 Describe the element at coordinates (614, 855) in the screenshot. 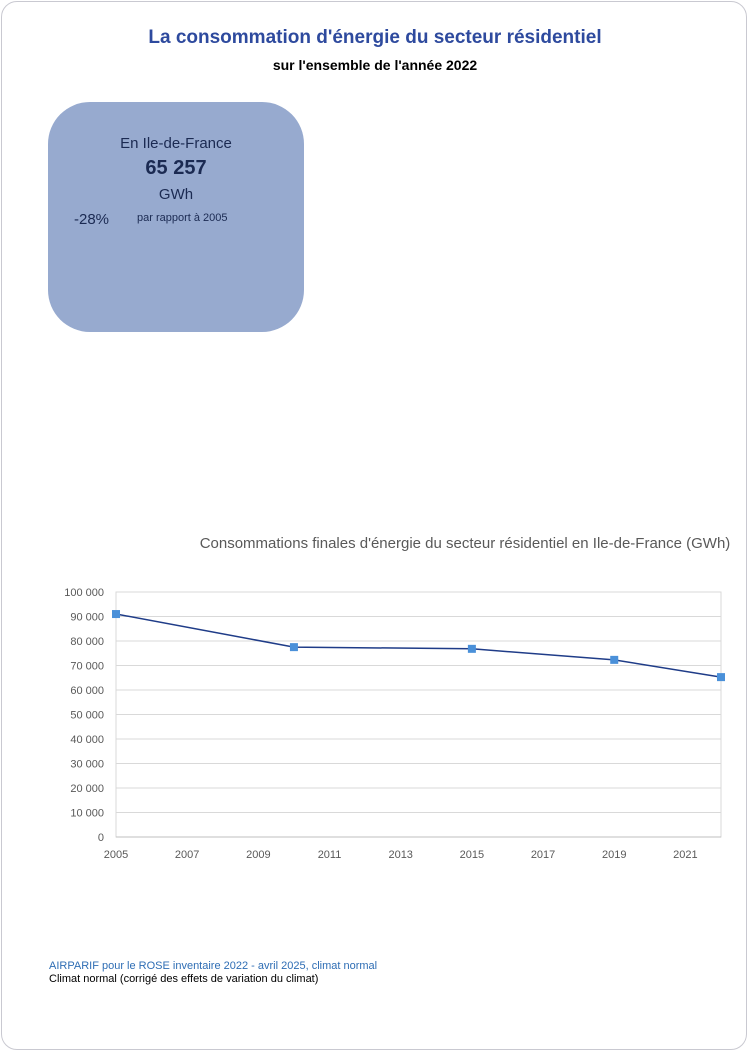

I see `x-tick-label: 2019` at that location.